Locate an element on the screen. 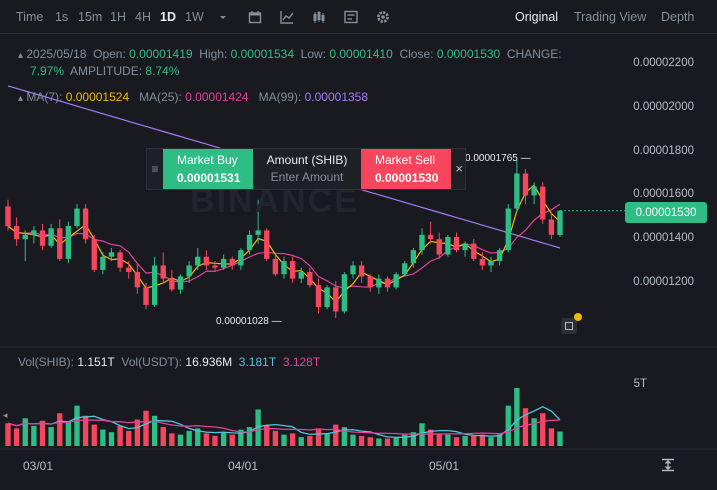 This screenshot has width=717, height=490. tf-1h: 1H is located at coordinates (118, 17).